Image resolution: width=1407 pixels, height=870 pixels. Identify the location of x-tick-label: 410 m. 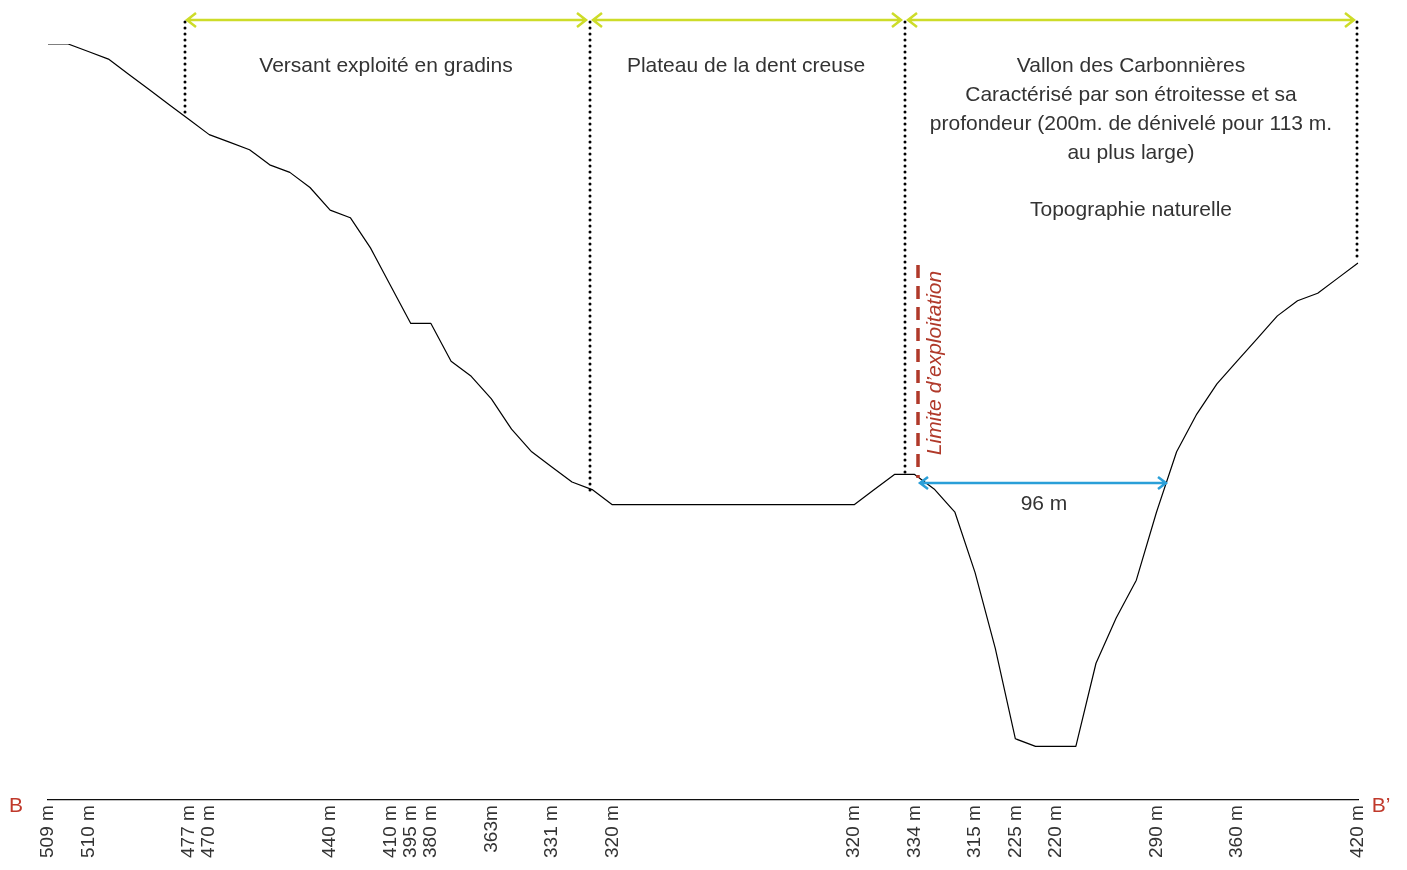
(389, 832).